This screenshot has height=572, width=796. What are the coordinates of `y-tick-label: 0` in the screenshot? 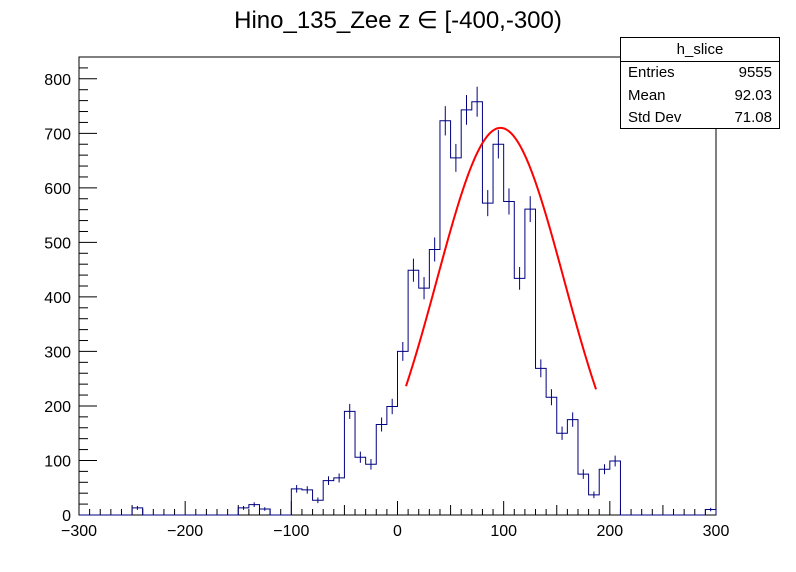 It's located at (66, 516).